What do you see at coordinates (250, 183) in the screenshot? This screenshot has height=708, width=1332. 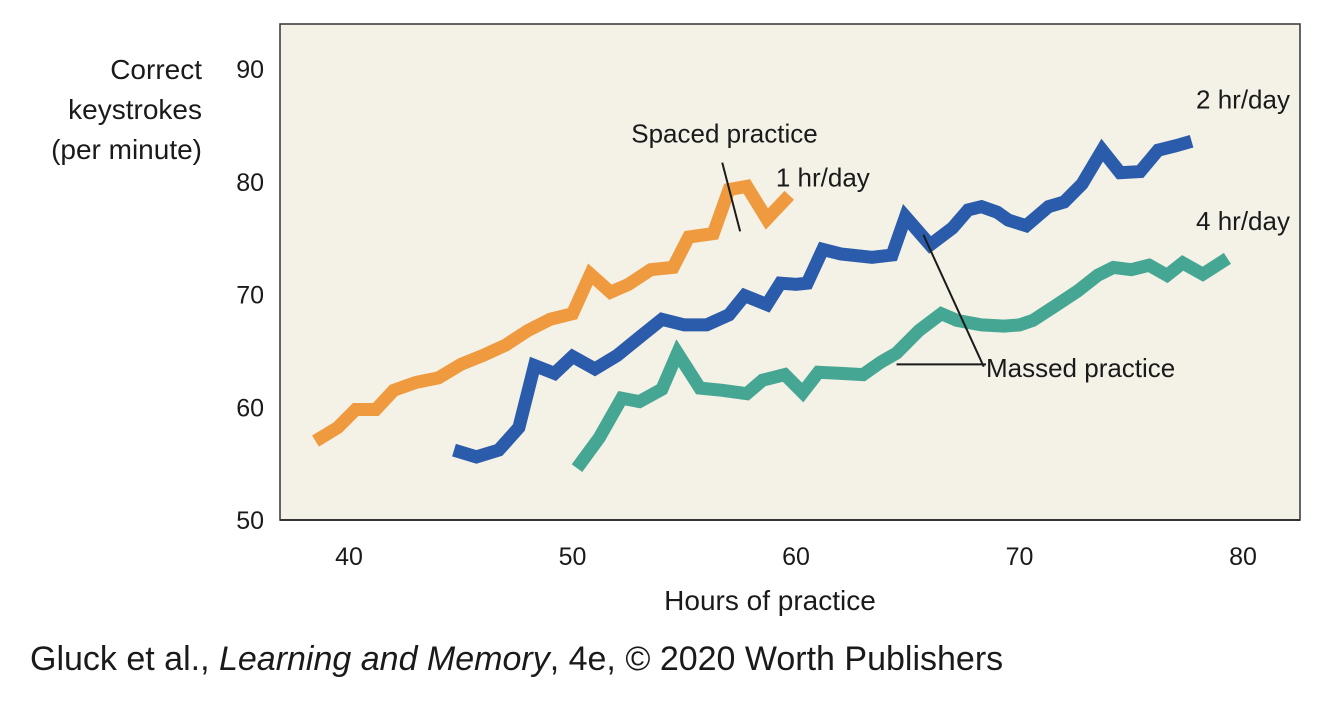 I see `y-tick-label: 80` at bounding box center [250, 183].